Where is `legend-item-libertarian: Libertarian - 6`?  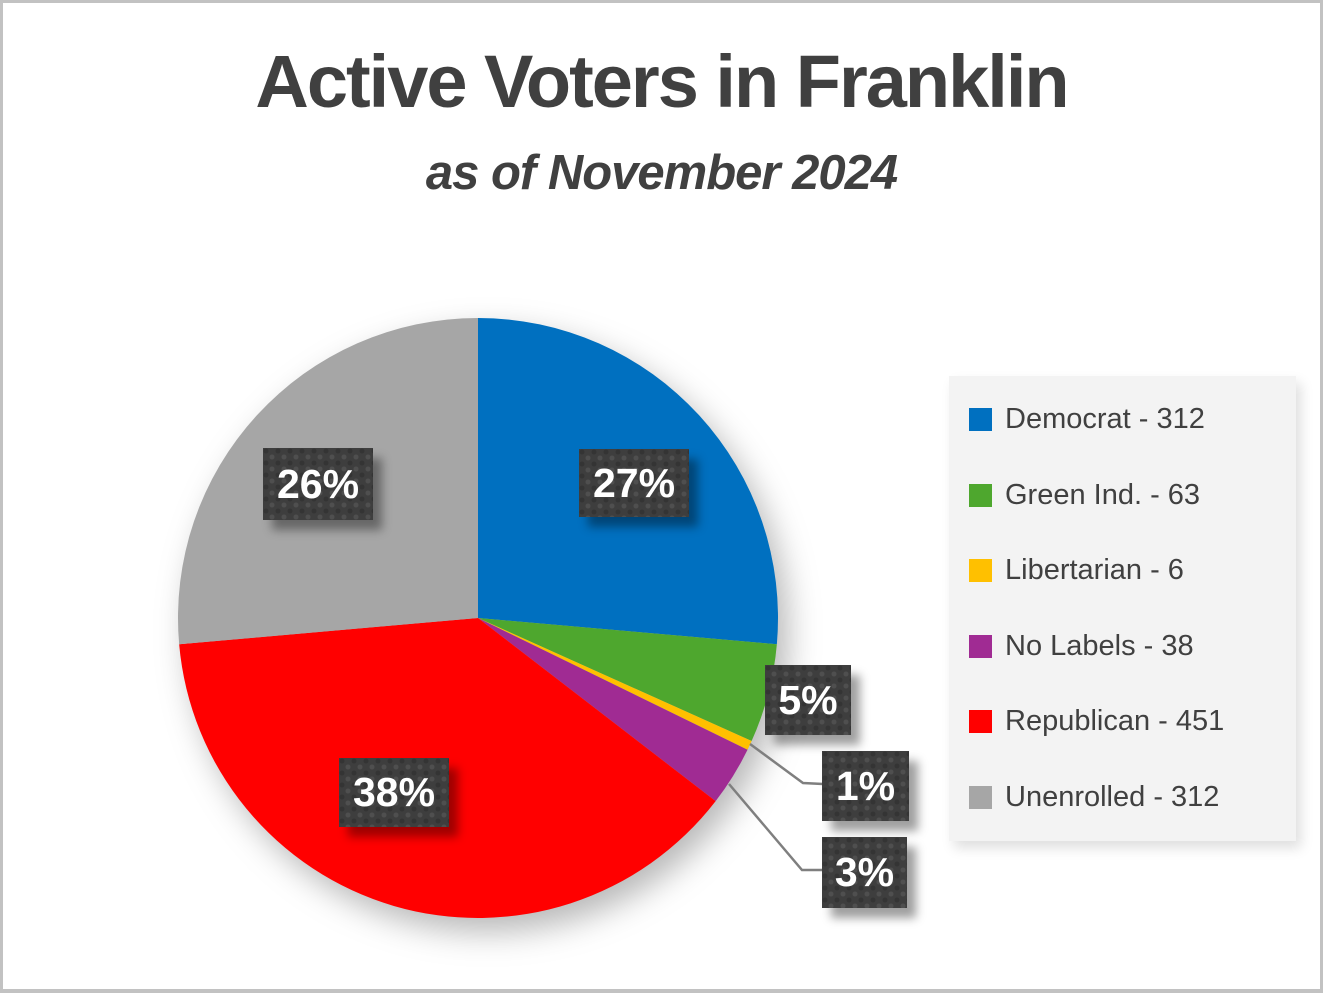
legend-item-libertarian: Libertarian - 6 is located at coordinates (1122, 570).